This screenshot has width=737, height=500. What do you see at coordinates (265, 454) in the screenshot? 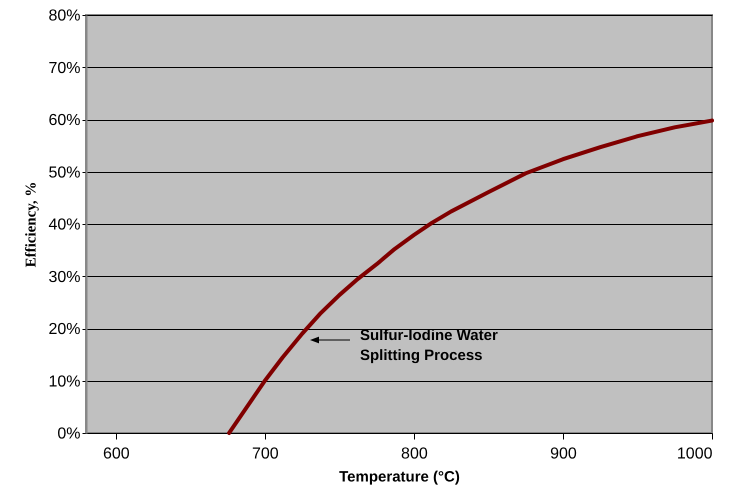
I see `x-tick-label: 700` at bounding box center [265, 454].